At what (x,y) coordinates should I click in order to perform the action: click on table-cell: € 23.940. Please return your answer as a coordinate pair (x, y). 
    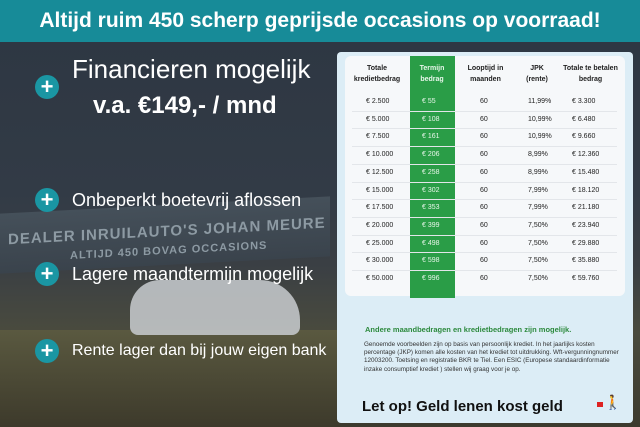
    Looking at the image, I should click on (586, 225).